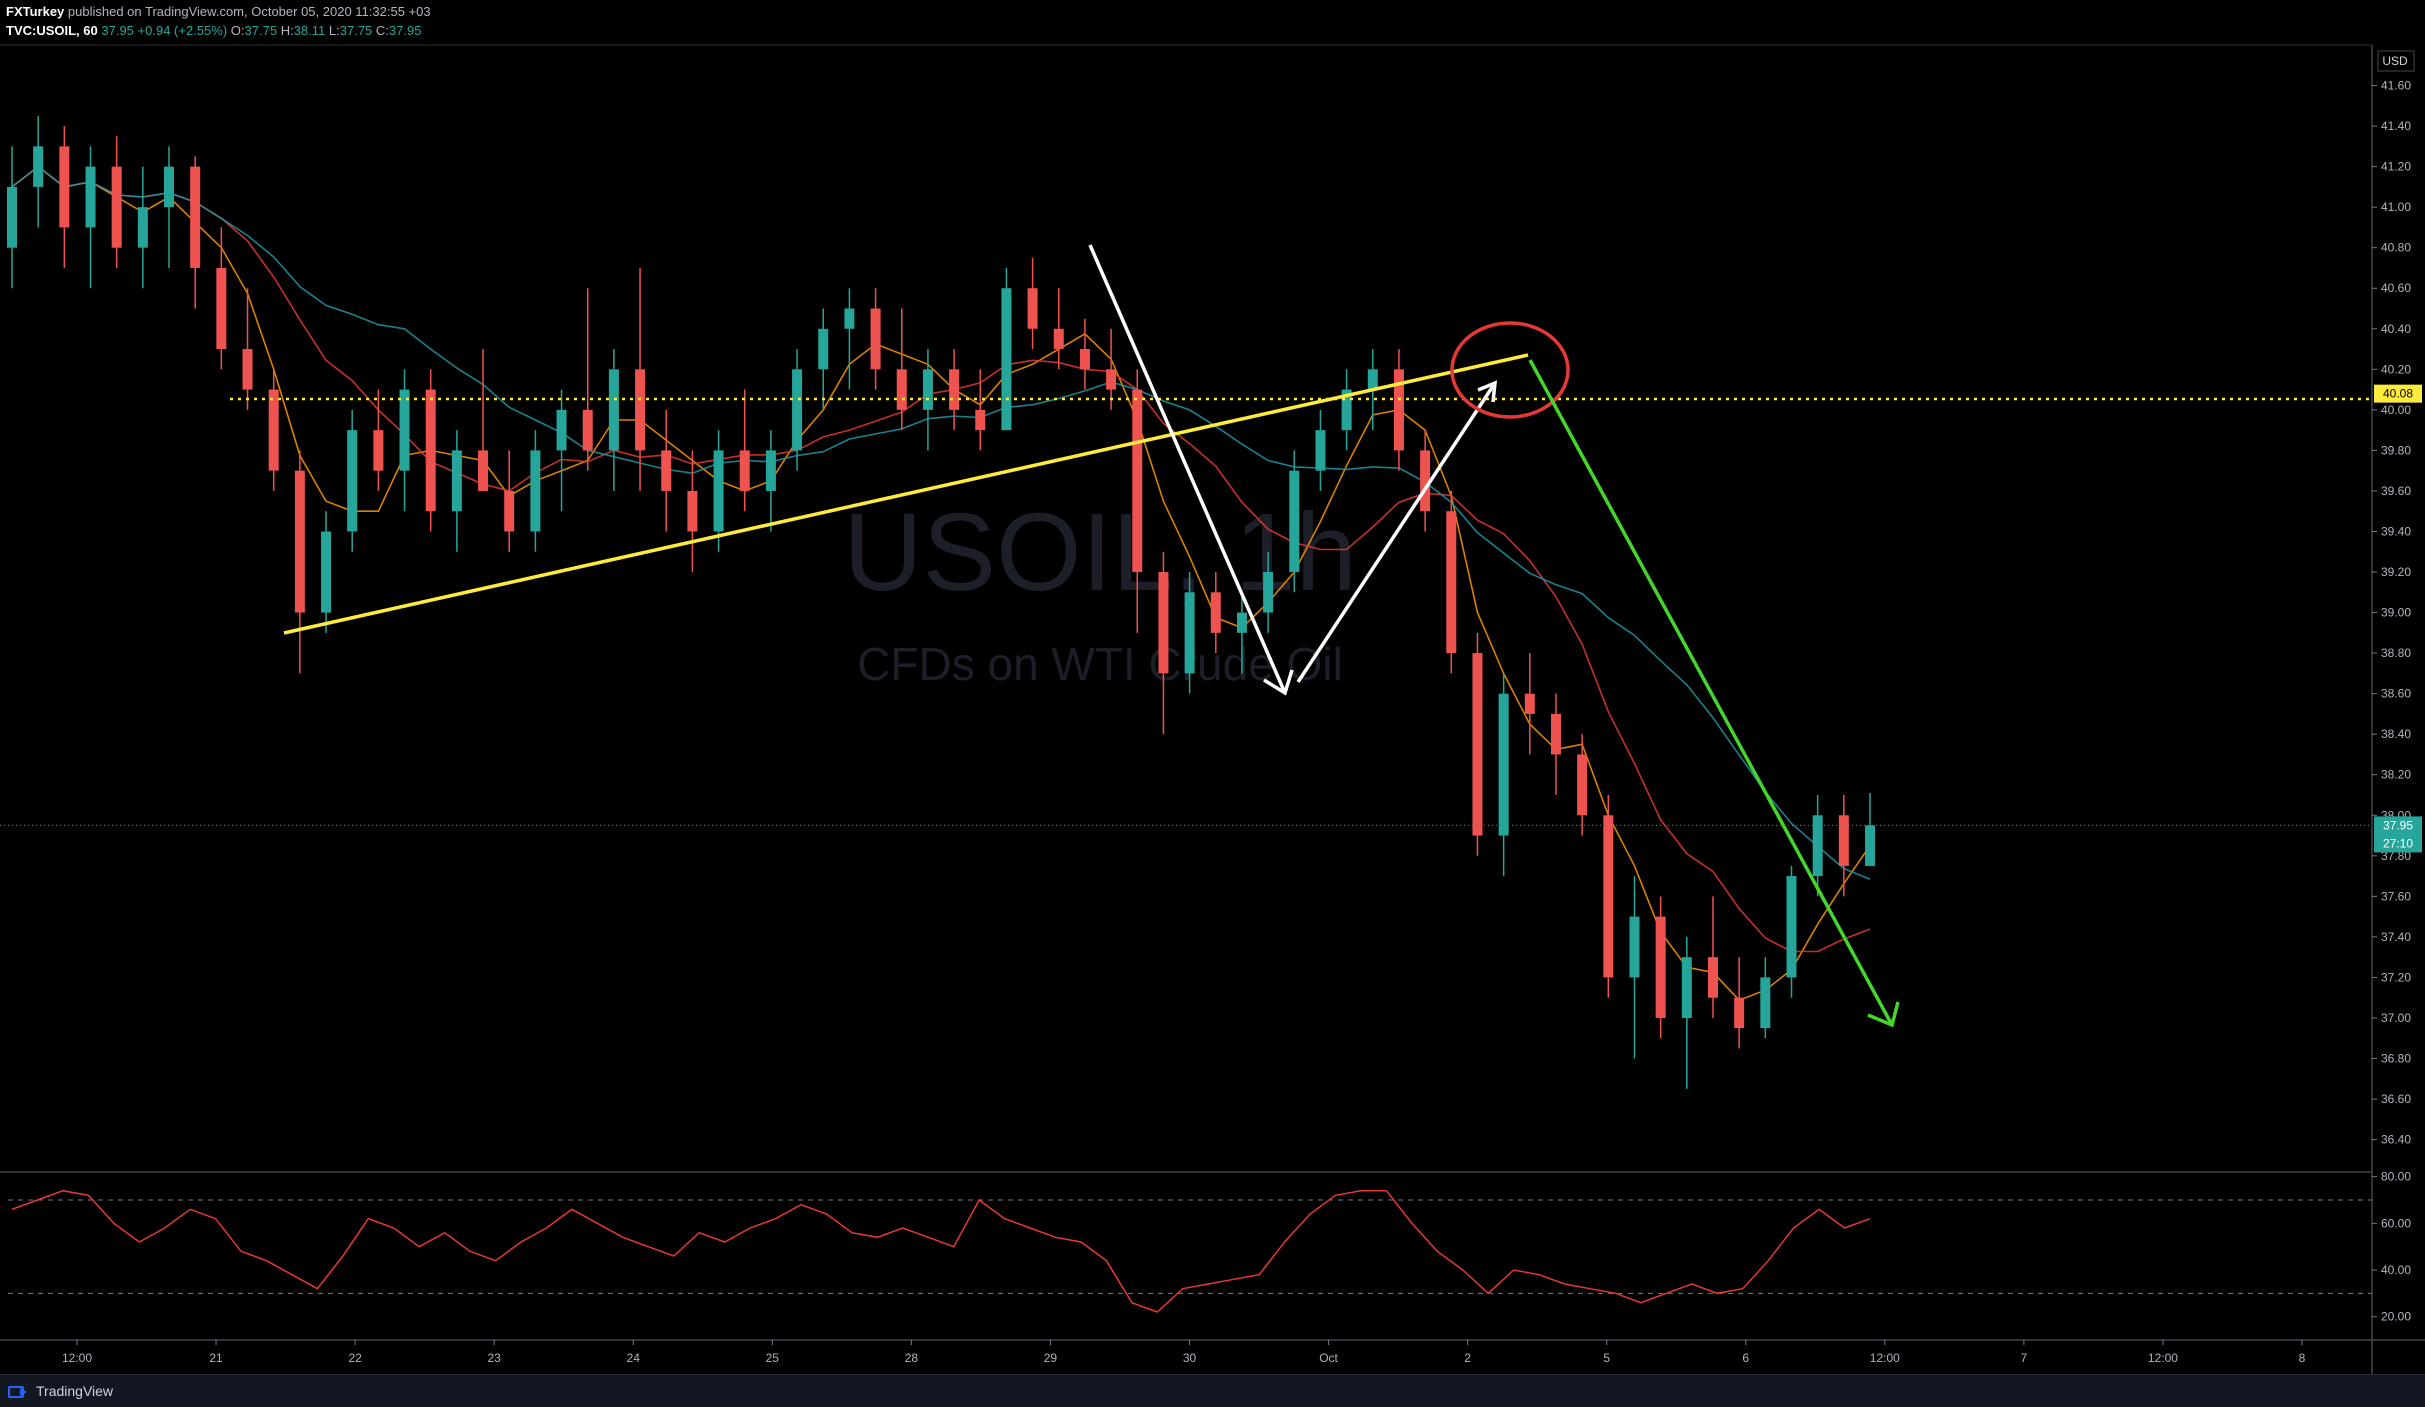  Describe the element at coordinates (1711, 692) in the screenshot. I see `green-arrow` at that location.